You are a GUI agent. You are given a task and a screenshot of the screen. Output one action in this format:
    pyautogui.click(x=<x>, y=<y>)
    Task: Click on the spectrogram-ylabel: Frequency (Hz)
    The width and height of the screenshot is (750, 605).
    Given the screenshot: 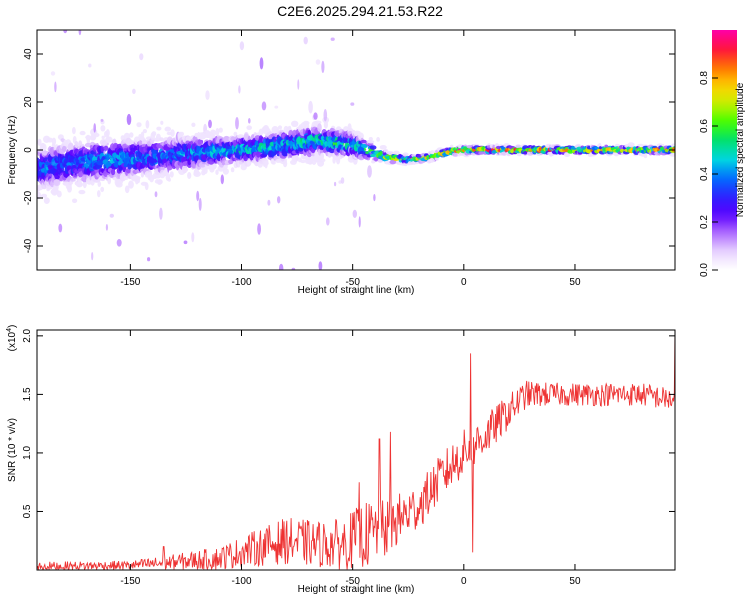 What is the action you would take?
    pyautogui.click(x=12, y=150)
    